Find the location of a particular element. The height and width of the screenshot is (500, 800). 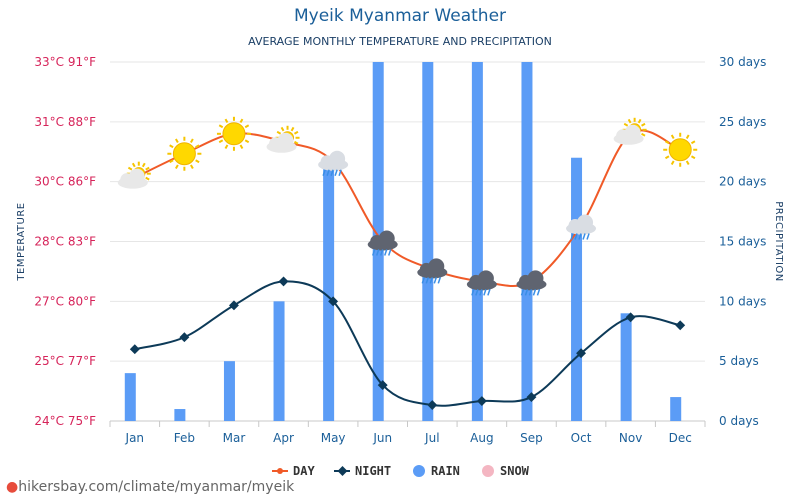

footer-link: ●hikersbay.com/climate/myanmar/myeik is located at coordinates (150, 487).